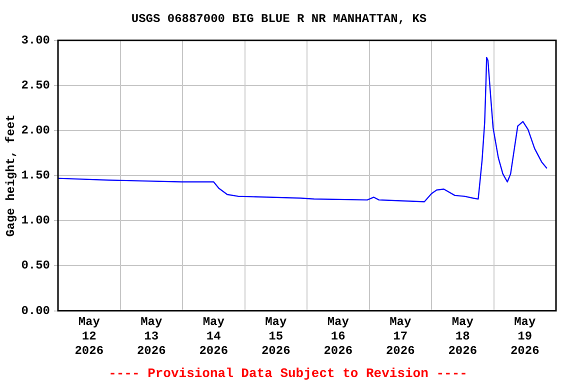 This screenshot has width=576, height=384. Describe the element at coordinates (275, 336) in the screenshot. I see `x-tick-label: May 15 2026` at that location.